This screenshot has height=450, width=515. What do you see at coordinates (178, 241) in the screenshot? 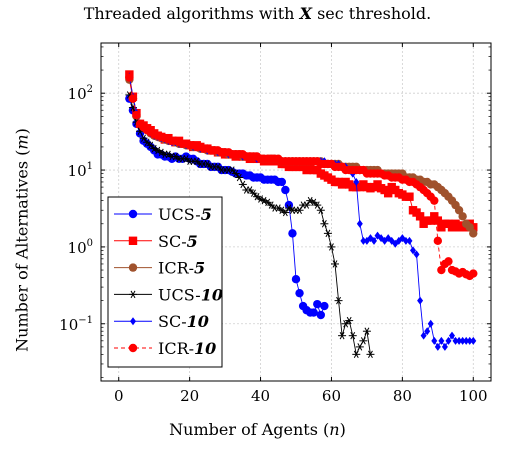
I see `legend-label: SC-5` at bounding box center [178, 241].